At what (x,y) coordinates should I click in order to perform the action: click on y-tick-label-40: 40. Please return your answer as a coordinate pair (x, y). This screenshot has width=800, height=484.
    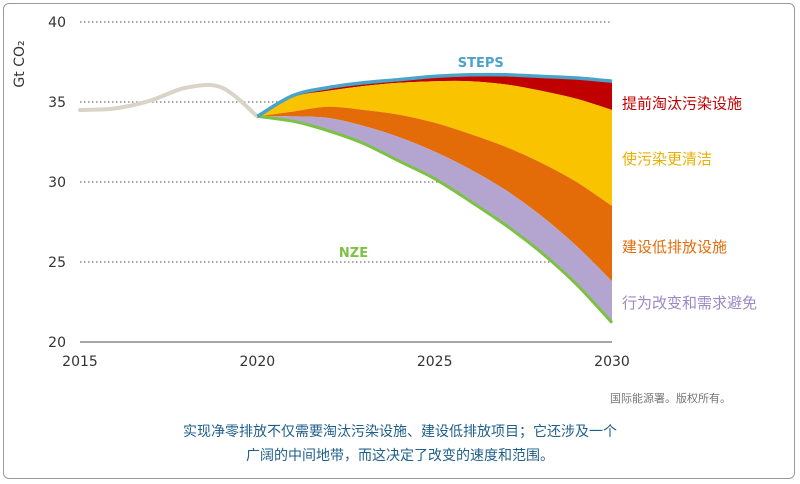
    Looking at the image, I should click on (57, 23).